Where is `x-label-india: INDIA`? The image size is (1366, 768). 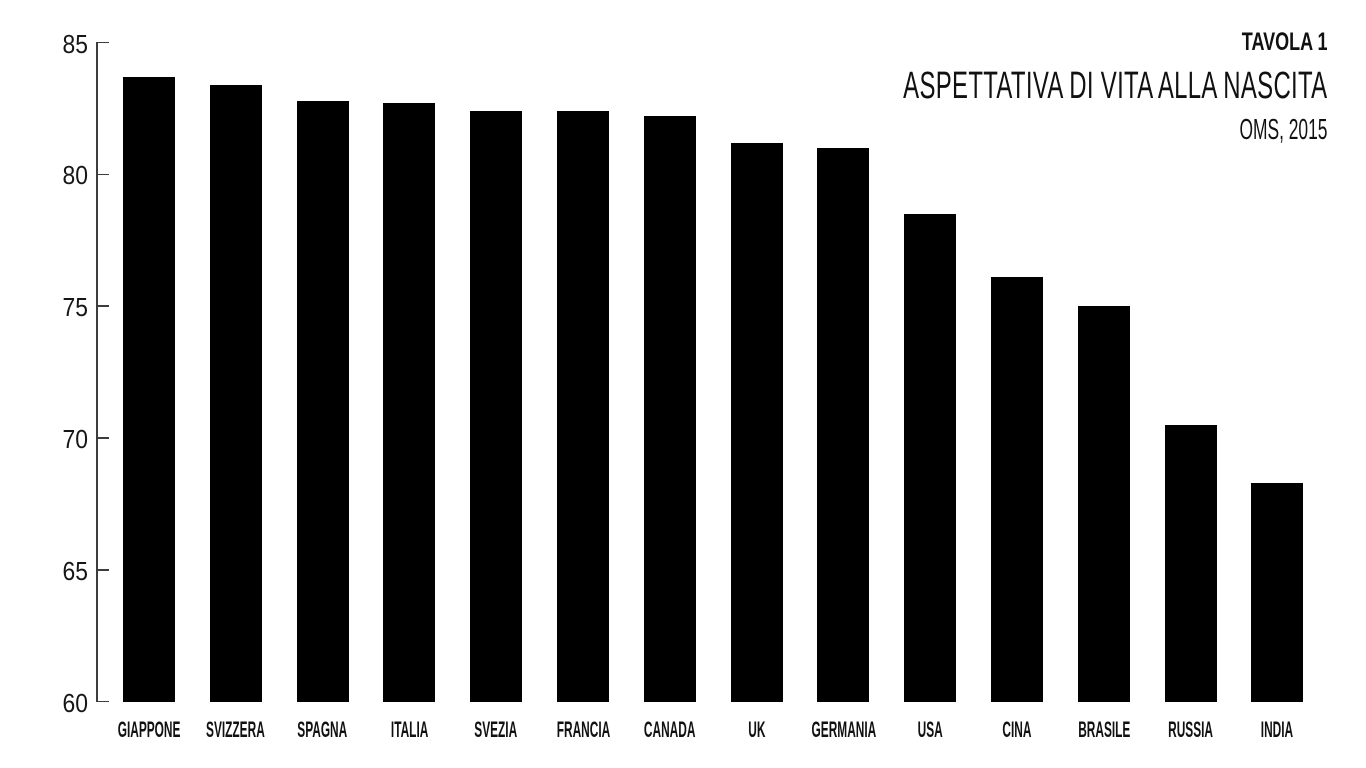
x-label-india: INDIA is located at coordinates (1277, 729).